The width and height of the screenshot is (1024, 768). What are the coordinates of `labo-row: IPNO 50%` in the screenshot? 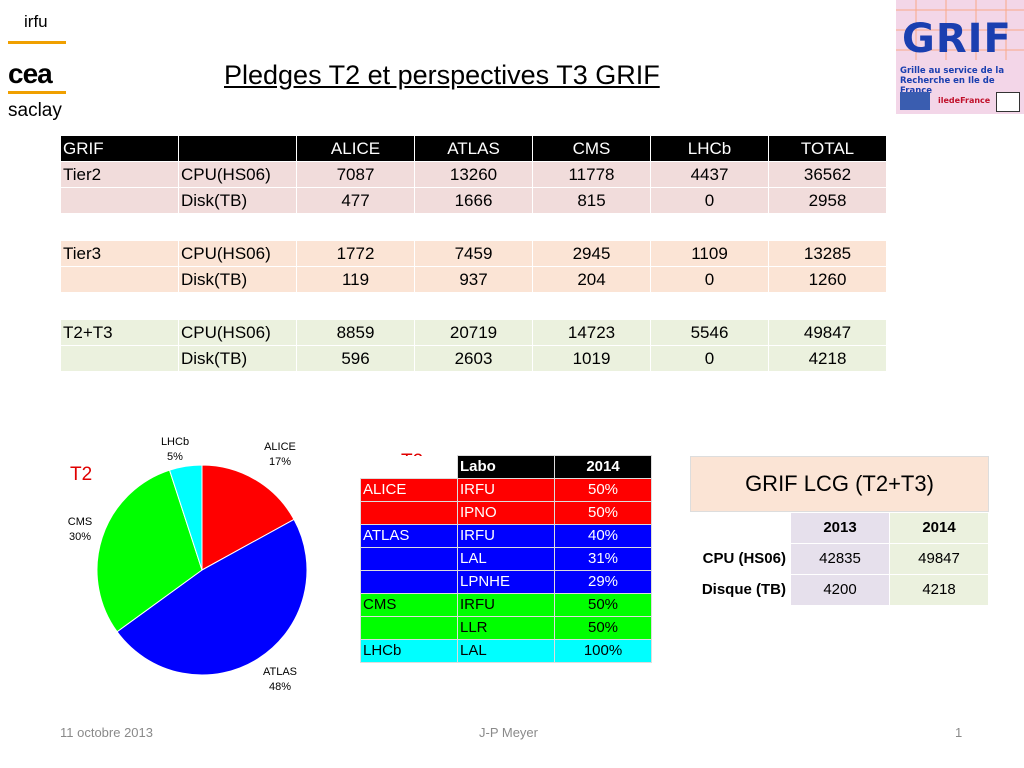 It's located at (506, 513).